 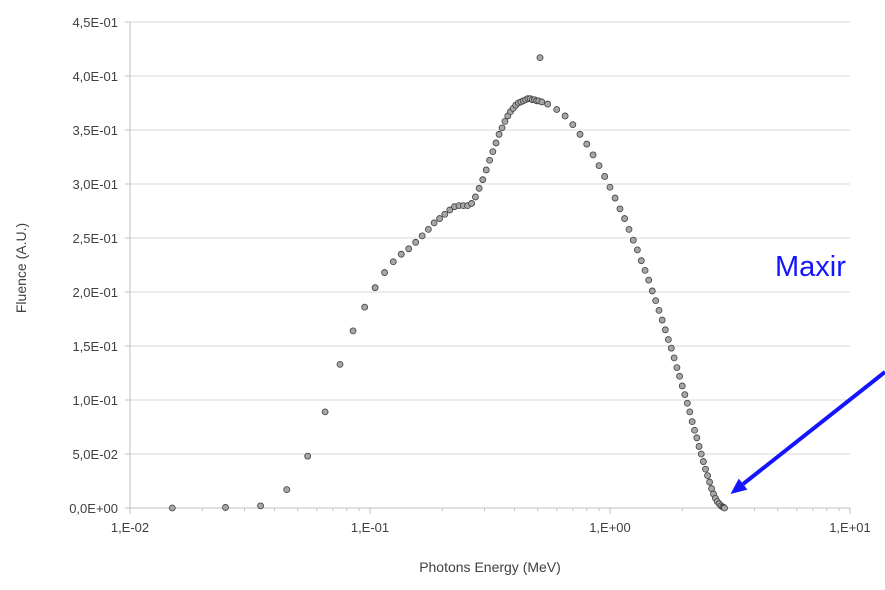 What do you see at coordinates (95, 184) in the screenshot?
I see `y-tick-label: 3,0E-01` at bounding box center [95, 184].